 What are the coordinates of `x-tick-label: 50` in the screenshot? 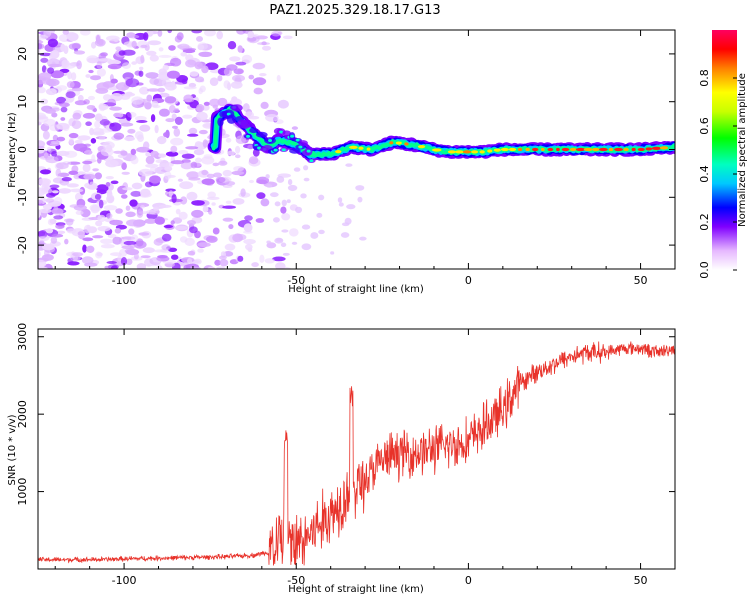 It's located at (641, 280).